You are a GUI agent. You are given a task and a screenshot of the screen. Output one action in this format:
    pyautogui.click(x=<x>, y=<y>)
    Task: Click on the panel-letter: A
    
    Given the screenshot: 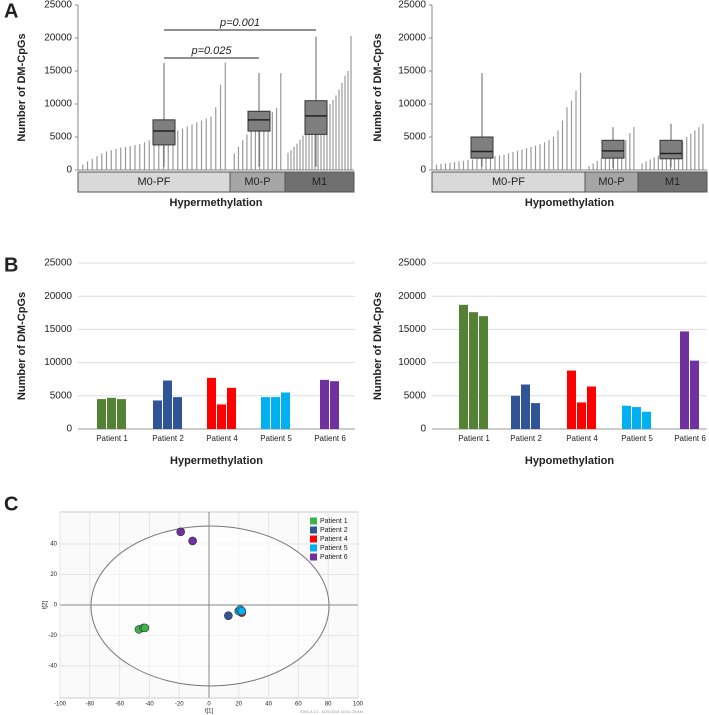 What is the action you would take?
    pyautogui.click(x=11, y=11)
    